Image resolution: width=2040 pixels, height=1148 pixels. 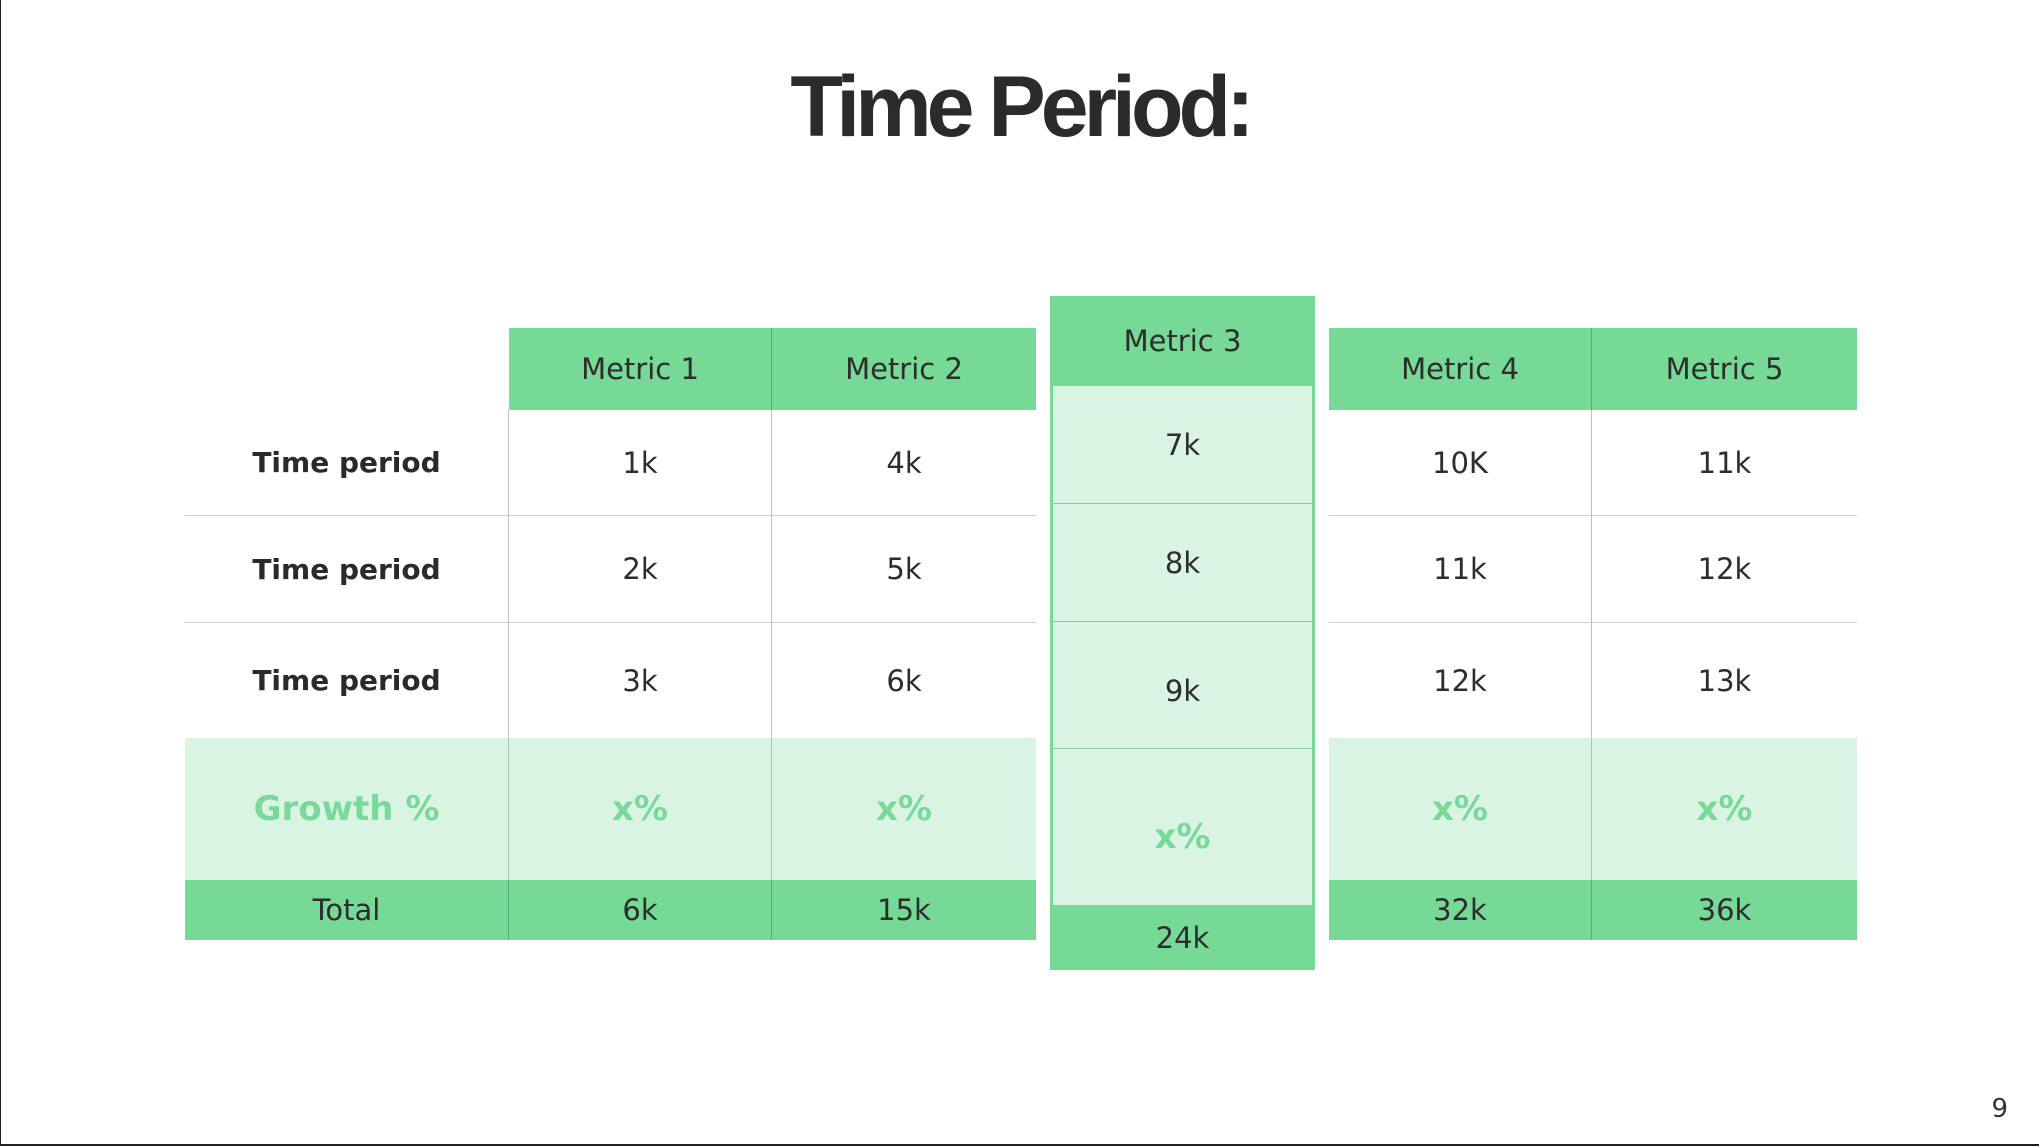 I want to click on column-header-metric-3: Metric 3, so click(x=1182, y=341).